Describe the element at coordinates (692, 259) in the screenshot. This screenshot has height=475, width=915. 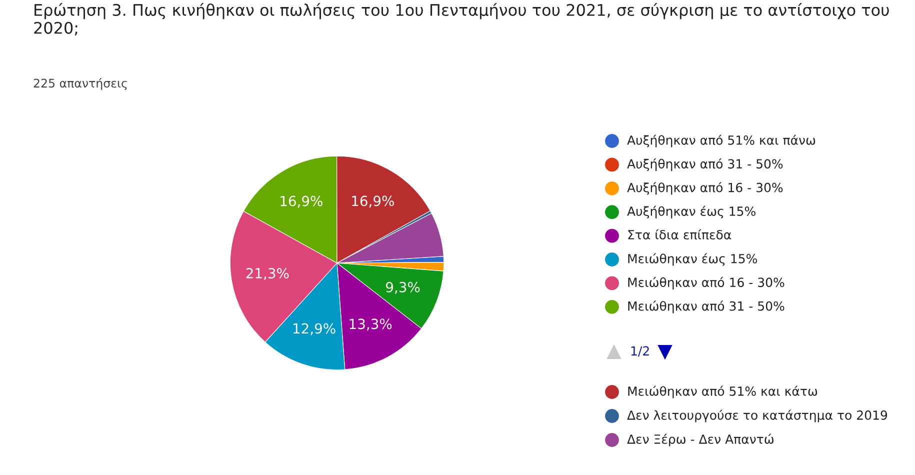
I see `legend-label: Μειώθηκαν έως 15%` at that location.